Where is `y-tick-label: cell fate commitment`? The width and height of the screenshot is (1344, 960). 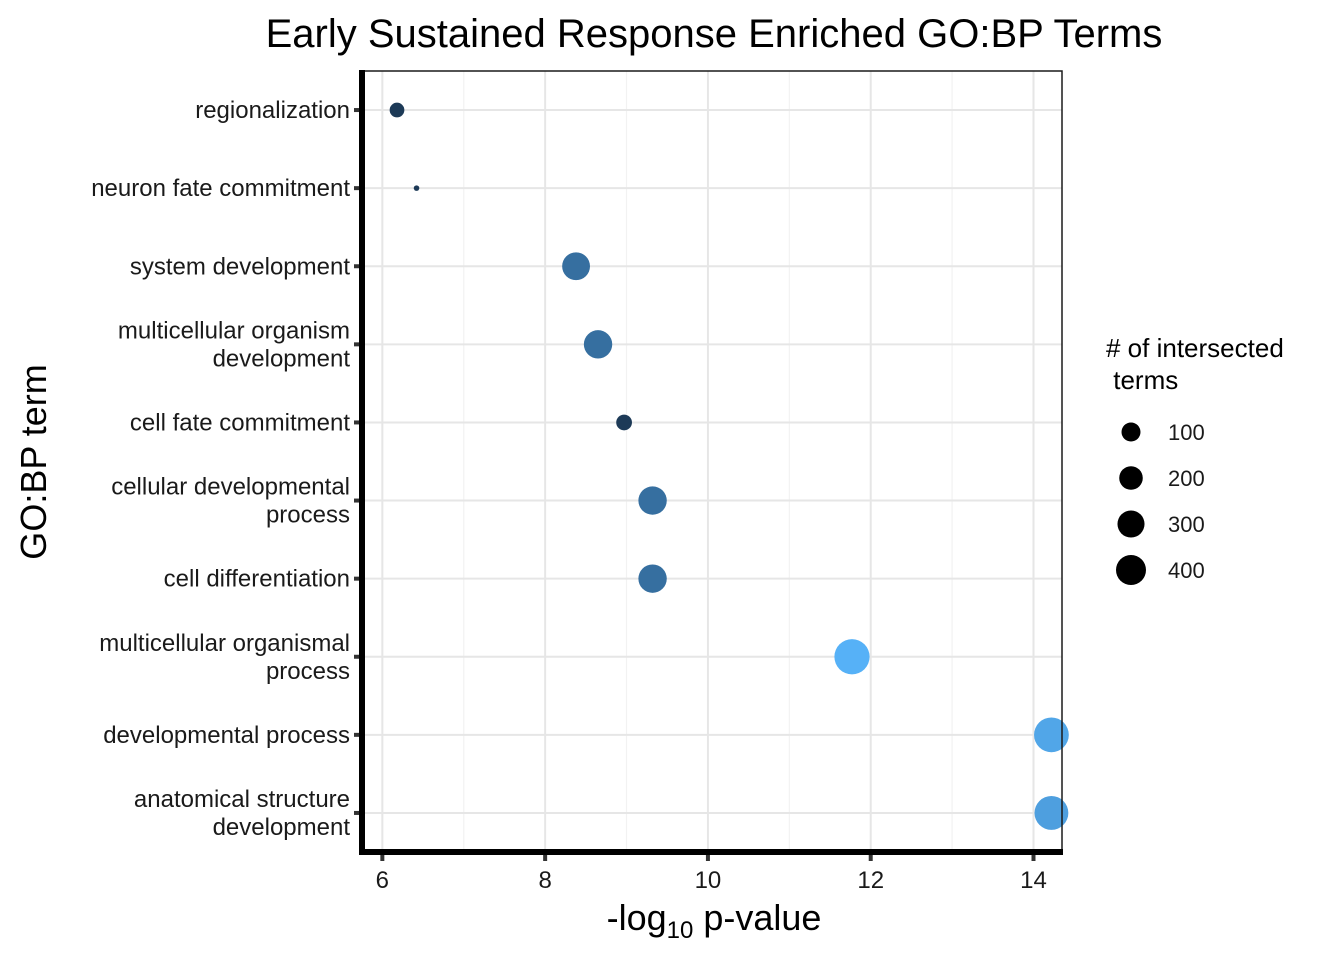
y-tick-label: cell fate commitment is located at coordinates (240, 422).